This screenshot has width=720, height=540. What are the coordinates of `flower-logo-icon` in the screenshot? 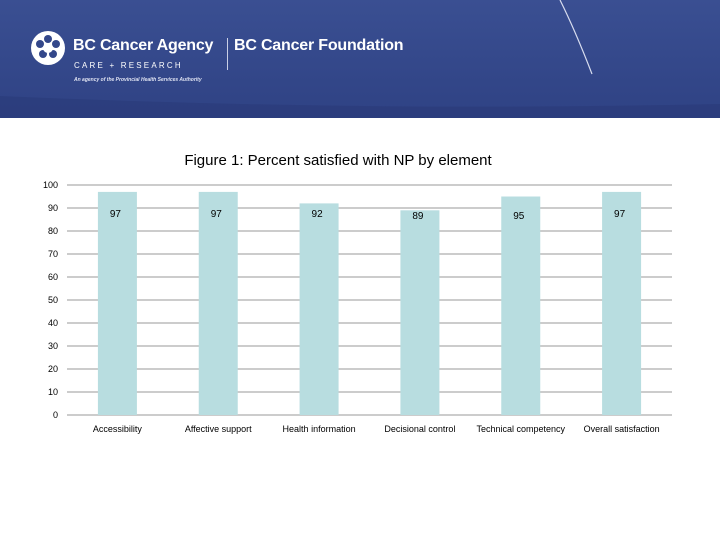 It's located at (48, 48).